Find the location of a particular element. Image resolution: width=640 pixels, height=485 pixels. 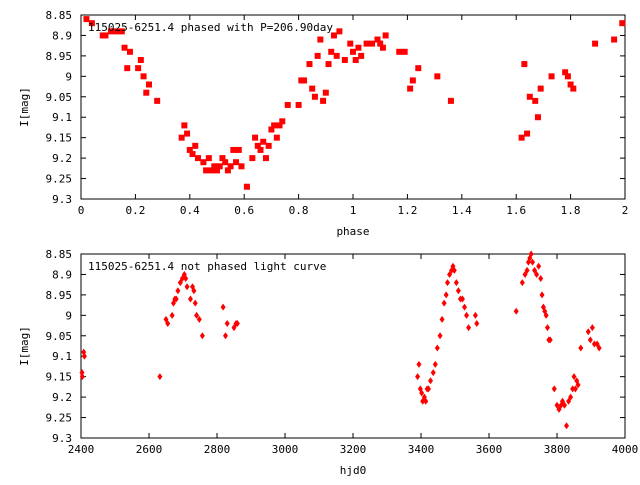

x-tick-label: 1.2 is located at coordinates (407, 210).